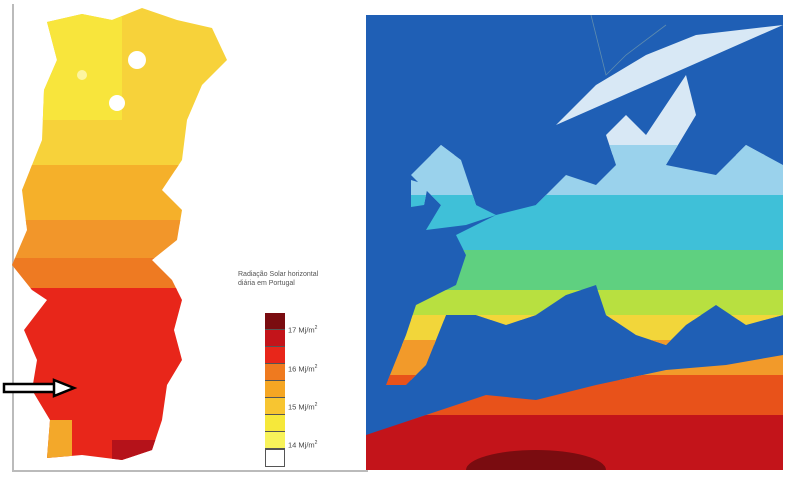  Describe the element at coordinates (303, 330) in the screenshot. I see `legend-label-17: 17 Mj/m2` at that location.